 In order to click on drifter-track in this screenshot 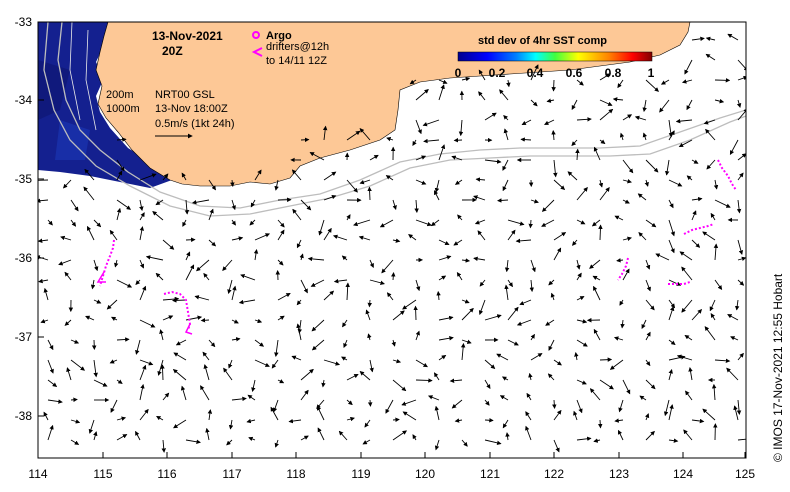, I will do `click(727, 175)`.